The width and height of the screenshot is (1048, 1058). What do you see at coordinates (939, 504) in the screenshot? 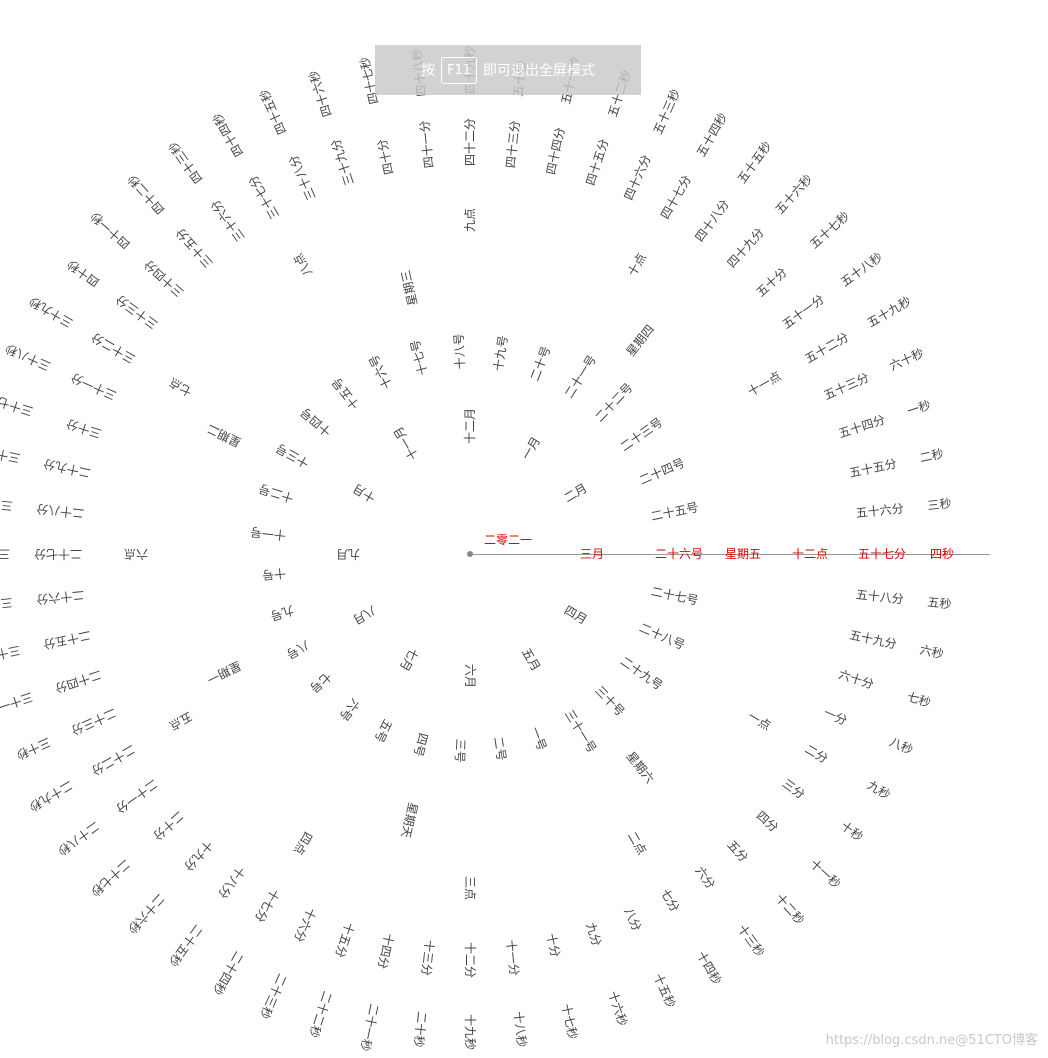
I see `seconds-label: 三秒` at bounding box center [939, 504].